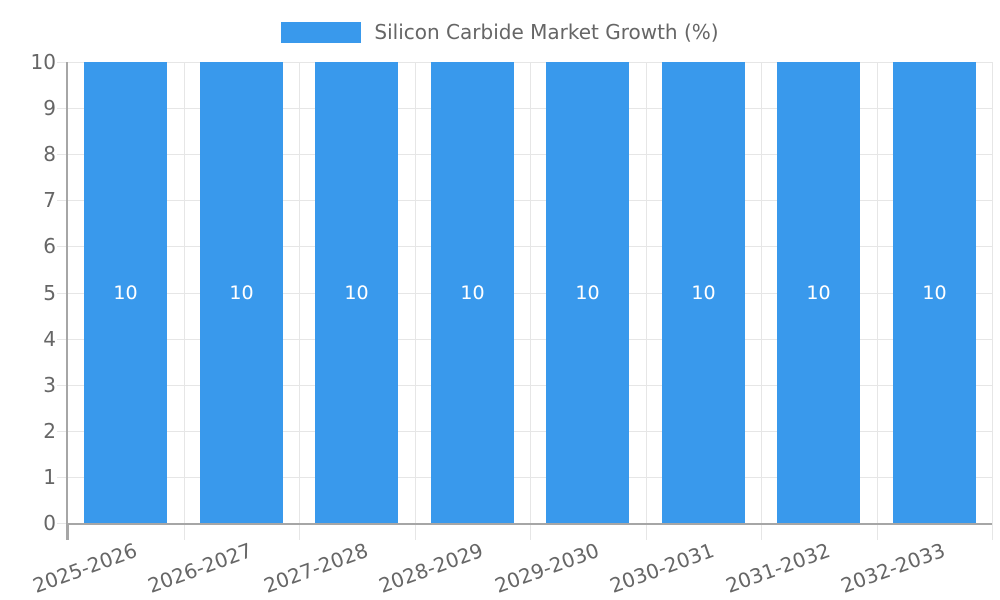 This screenshot has width=1000, height=600. Describe the element at coordinates (49, 108) in the screenshot. I see `y-tick-label: 9` at that location.